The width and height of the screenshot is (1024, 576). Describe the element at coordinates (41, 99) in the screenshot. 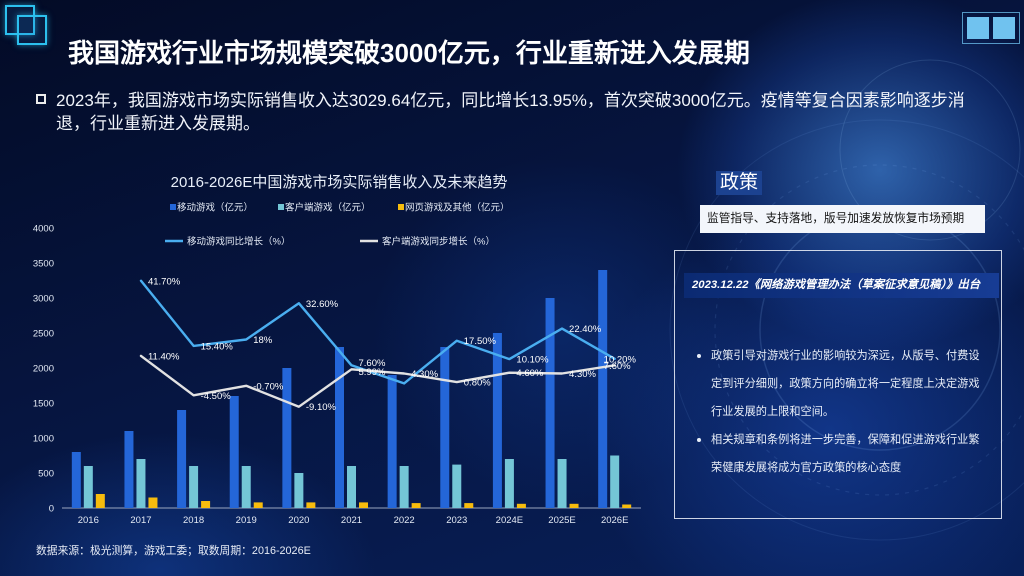

I see `square-bullet-icon` at that location.